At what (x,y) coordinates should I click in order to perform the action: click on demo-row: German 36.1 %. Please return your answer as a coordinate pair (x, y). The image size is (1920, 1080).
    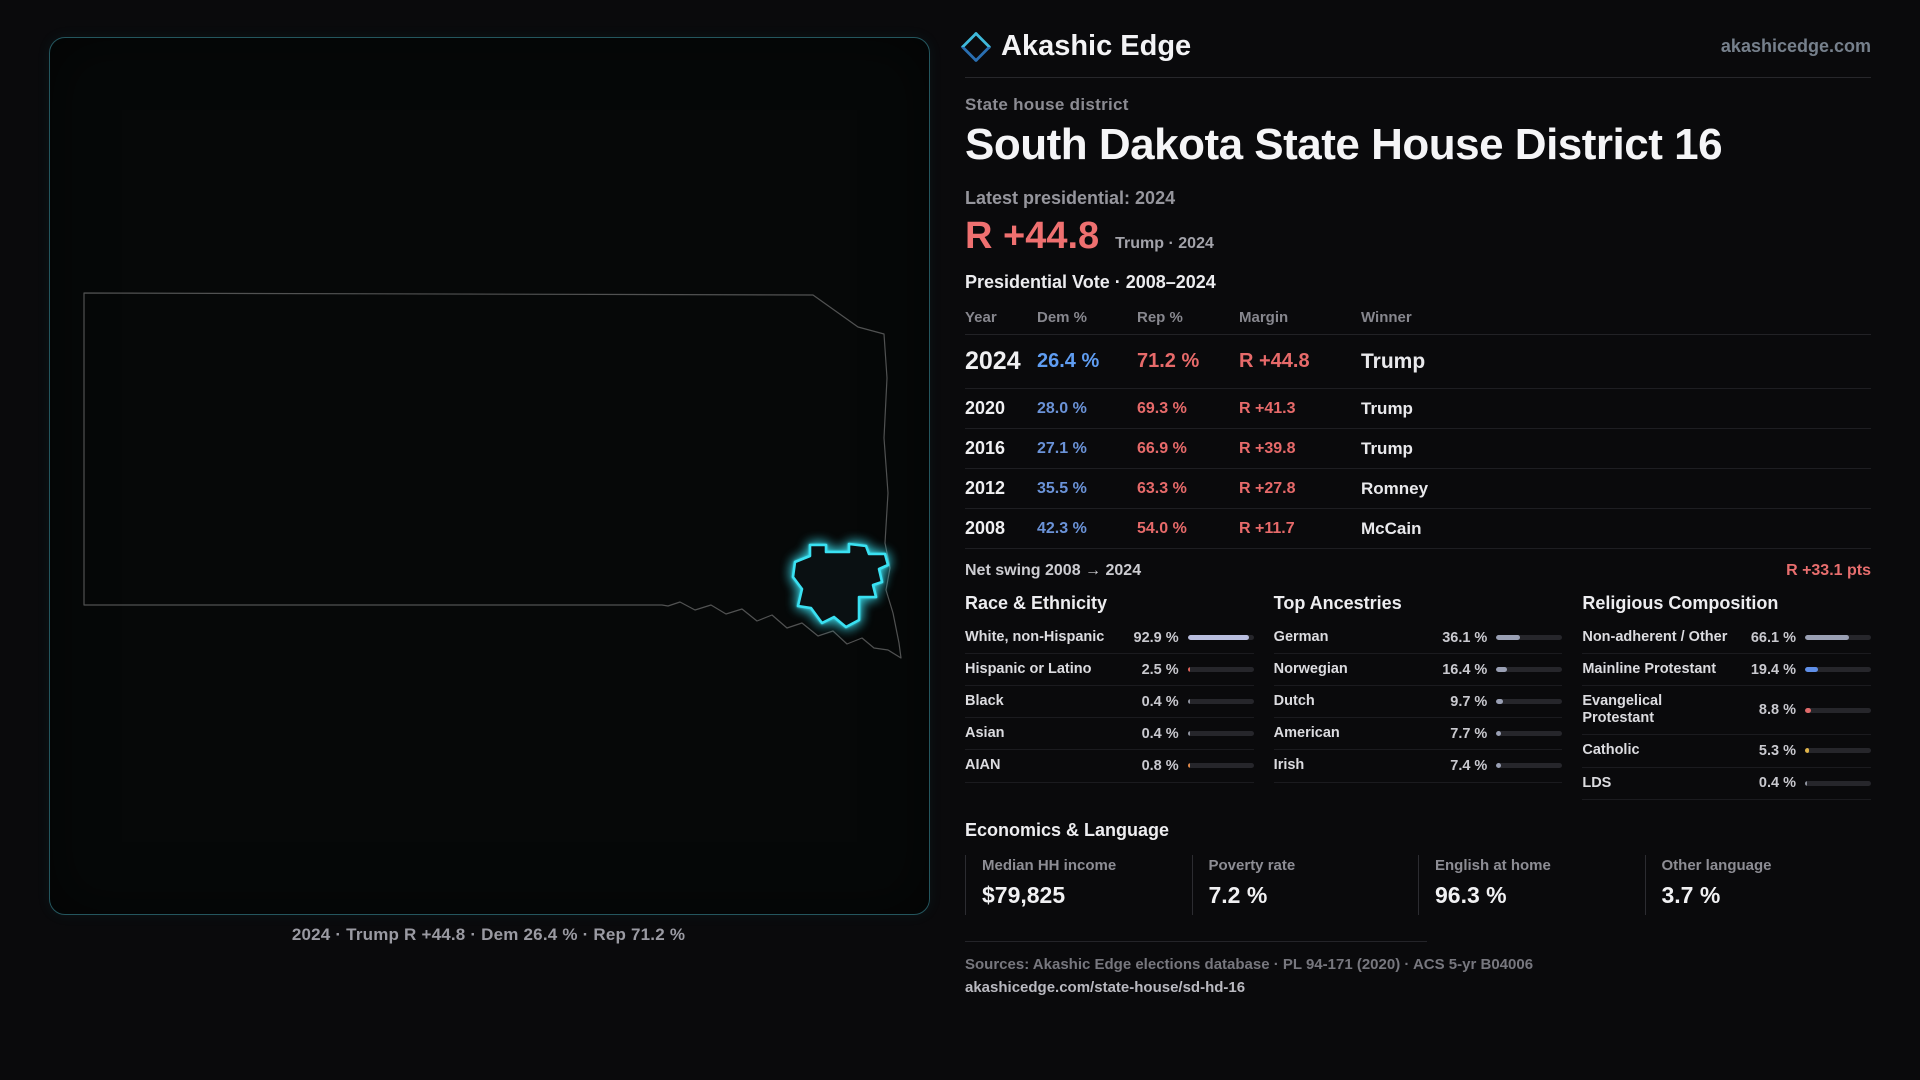
    Looking at the image, I should click on (1418, 638).